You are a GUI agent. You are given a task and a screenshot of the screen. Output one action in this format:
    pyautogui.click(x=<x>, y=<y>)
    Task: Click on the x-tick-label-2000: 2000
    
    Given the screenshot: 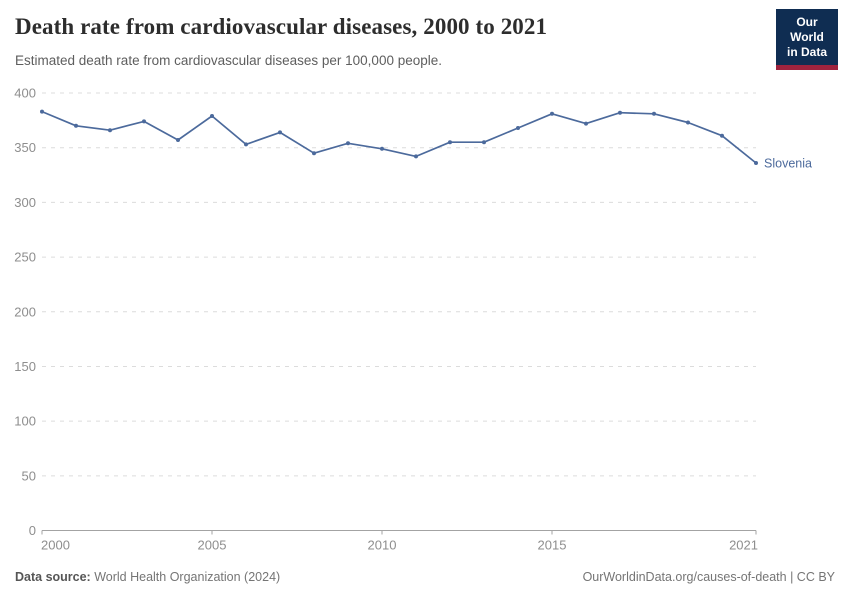 What is the action you would take?
    pyautogui.click(x=55, y=545)
    